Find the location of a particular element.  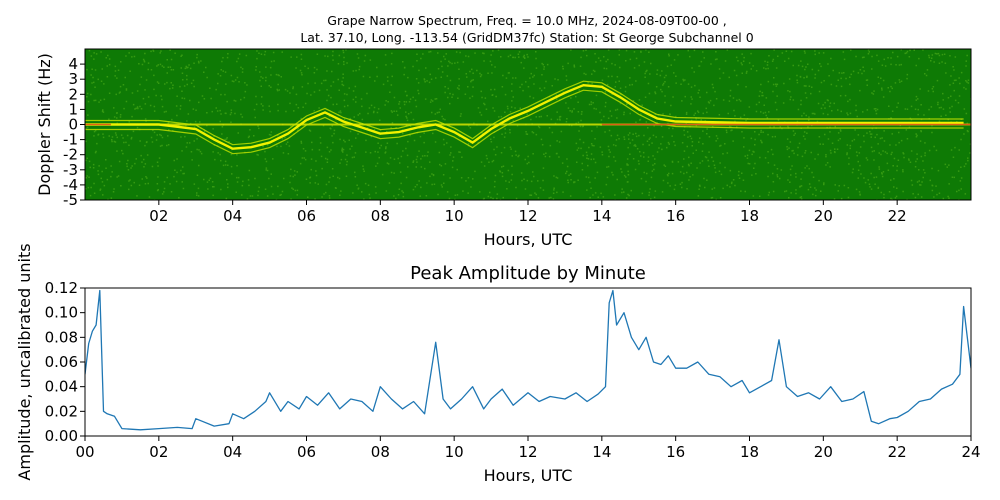

amplitude-x-tick-label: 02 is located at coordinates (158, 452).